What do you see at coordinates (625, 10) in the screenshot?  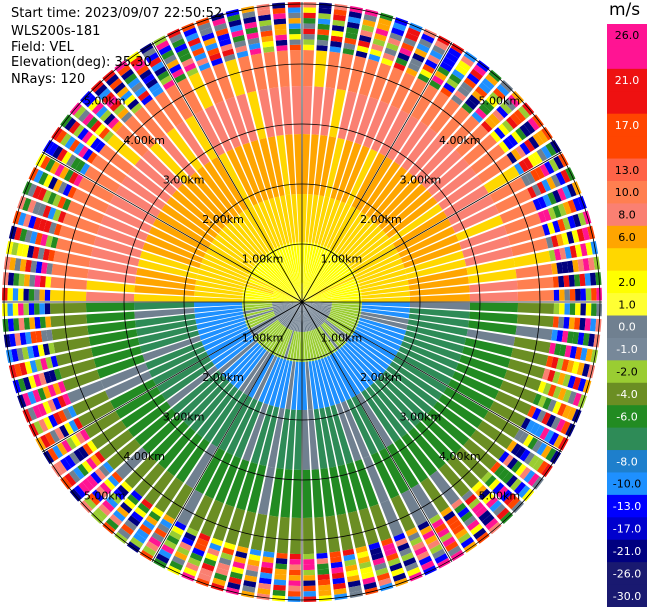 I see `colorbar-unit: m/s` at bounding box center [625, 10].